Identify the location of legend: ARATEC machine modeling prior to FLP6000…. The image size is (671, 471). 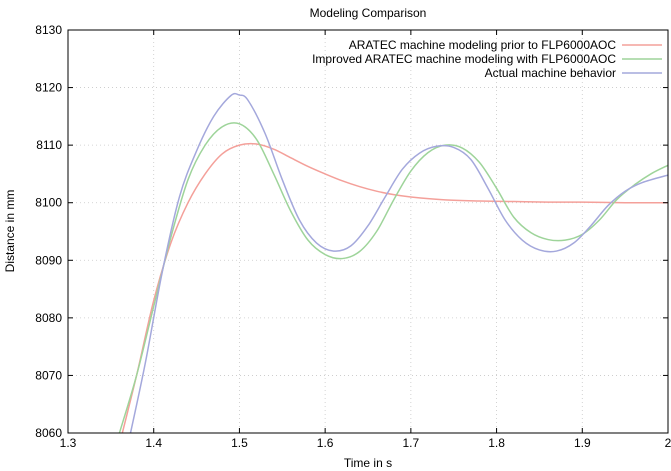
(487, 59).